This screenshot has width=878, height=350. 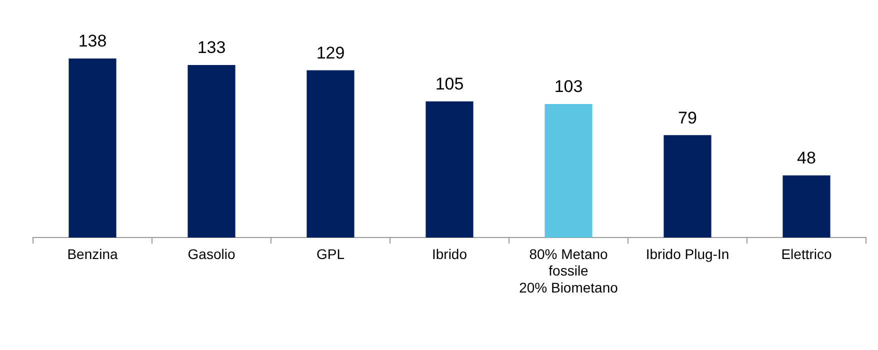 What do you see at coordinates (211, 48) in the screenshot?
I see `data-label: 133` at bounding box center [211, 48].